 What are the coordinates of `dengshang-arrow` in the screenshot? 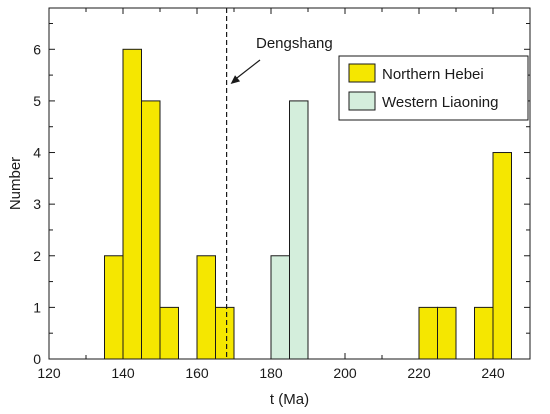 It's located at (248, 69).